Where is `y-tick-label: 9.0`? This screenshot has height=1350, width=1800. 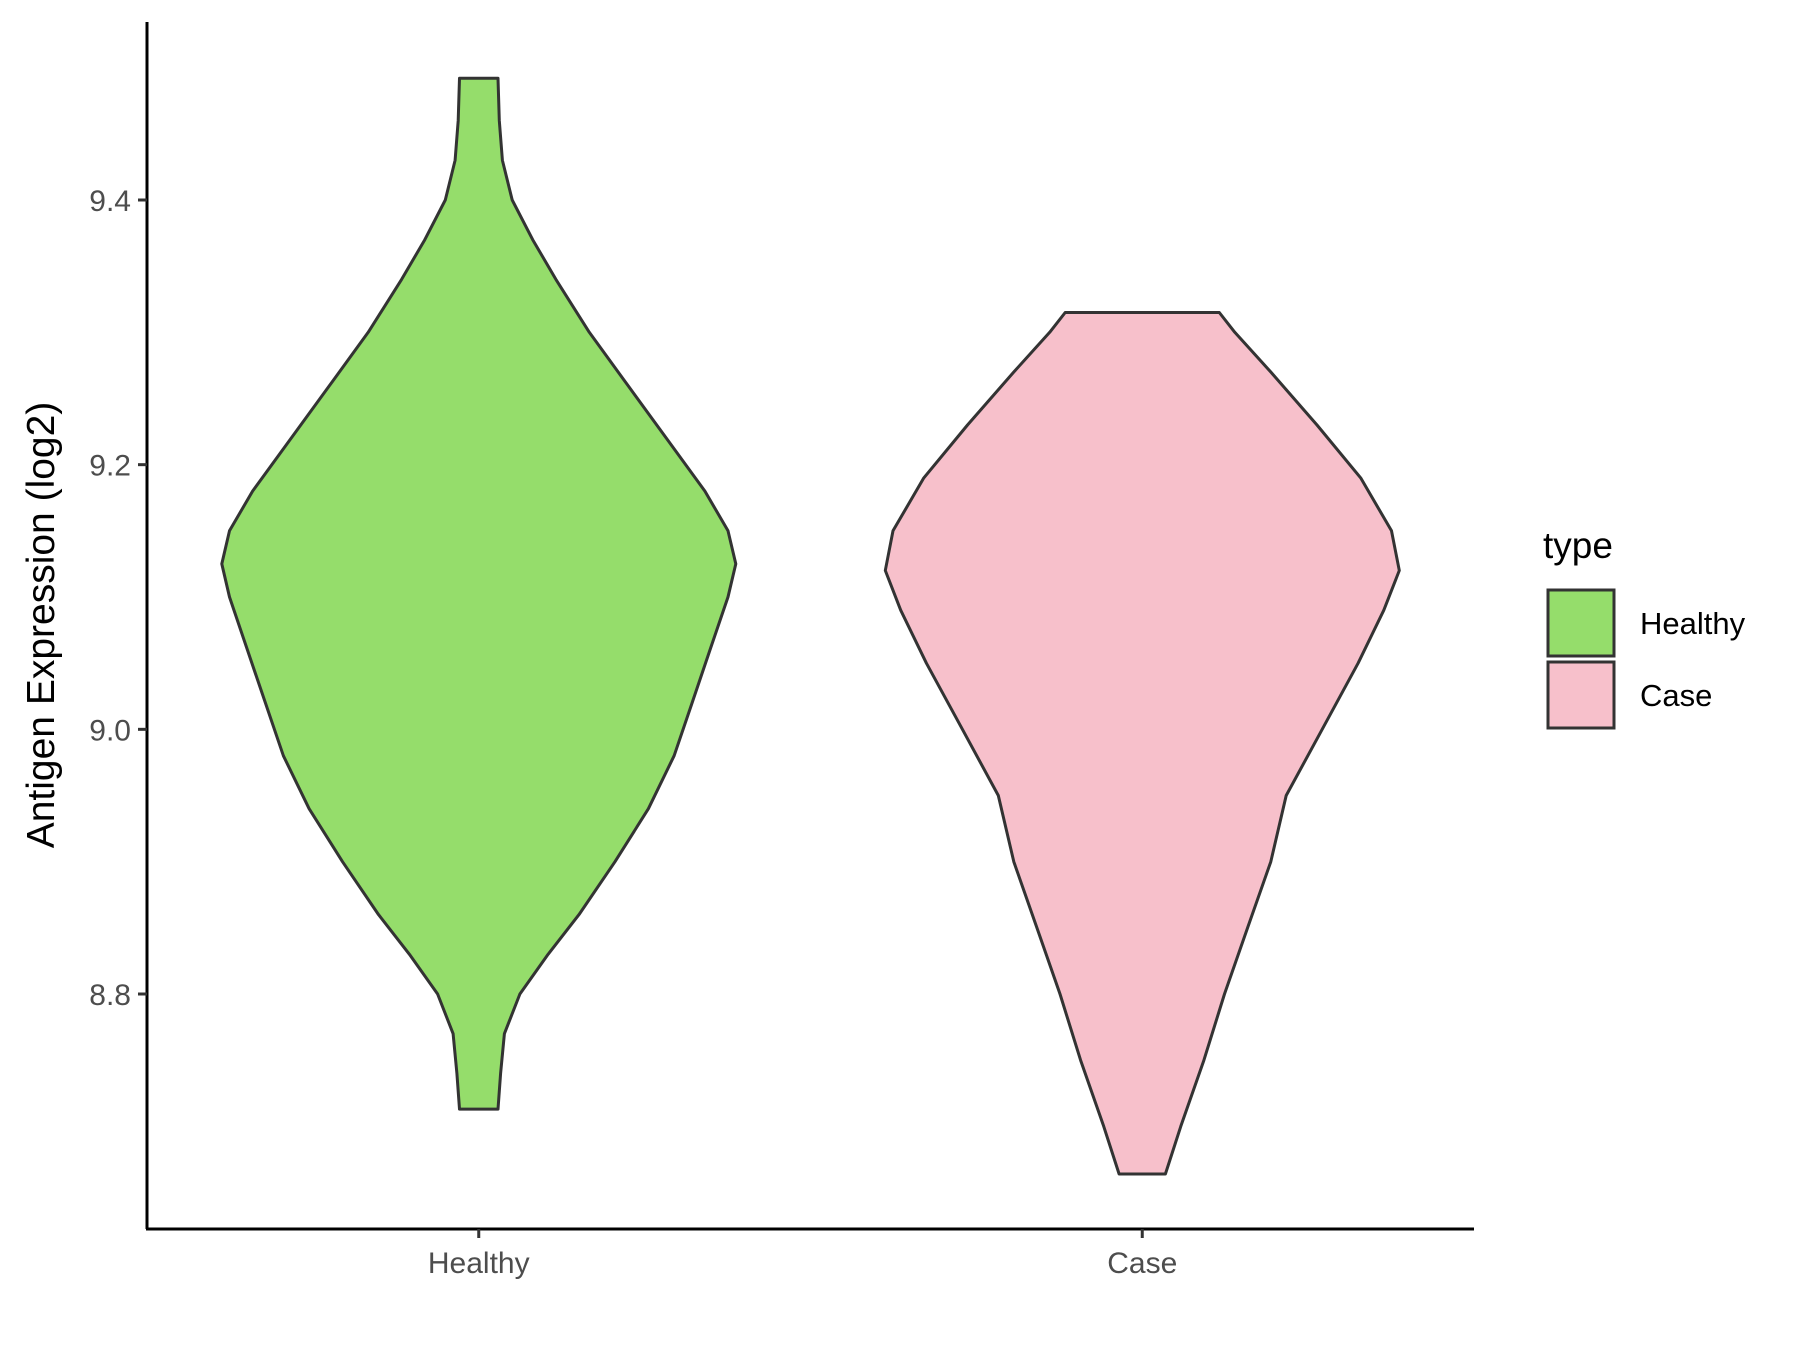 y-tick-label: 9.0 is located at coordinates (110, 730).